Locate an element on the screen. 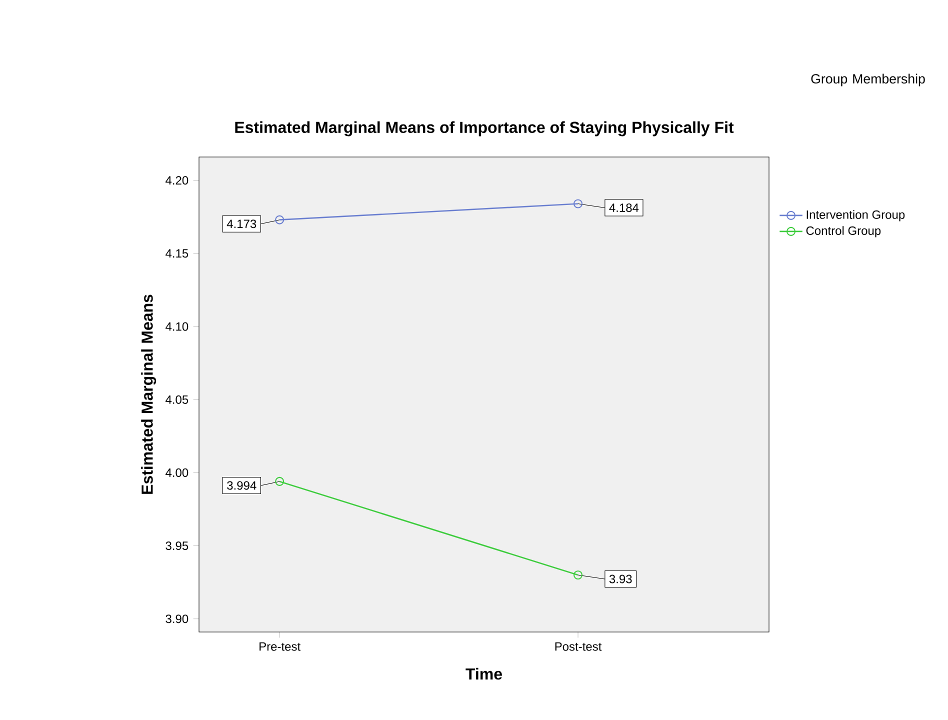 Image resolution: width=948 pixels, height=720 pixels. legend-label: Control Group is located at coordinates (843, 232).